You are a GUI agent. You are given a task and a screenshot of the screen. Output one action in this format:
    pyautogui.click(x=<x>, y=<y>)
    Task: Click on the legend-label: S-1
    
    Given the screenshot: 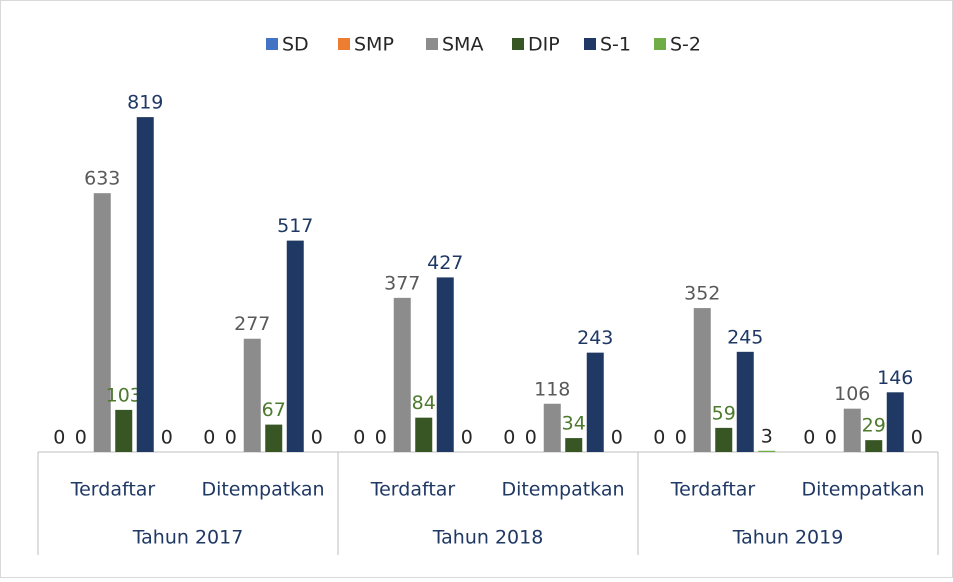 What is the action you would take?
    pyautogui.click(x=615, y=45)
    